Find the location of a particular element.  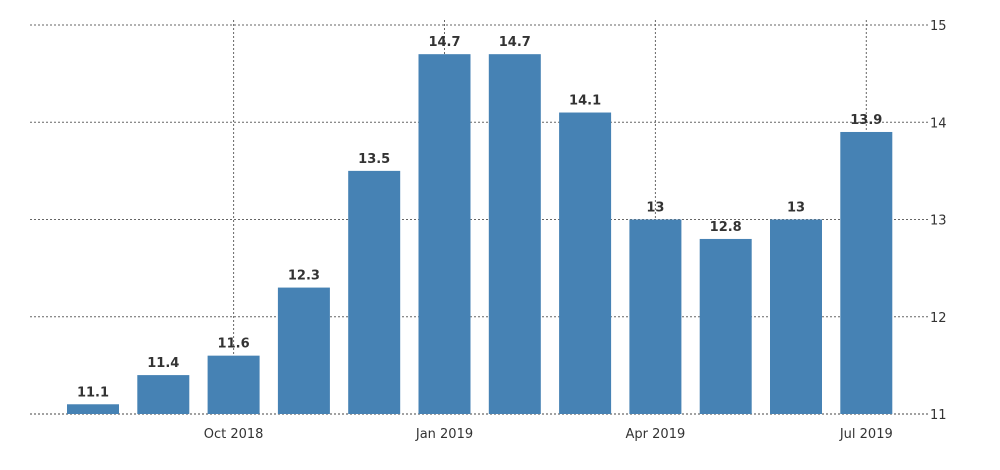

x-tick-label: Oct 2018 is located at coordinates (234, 434).